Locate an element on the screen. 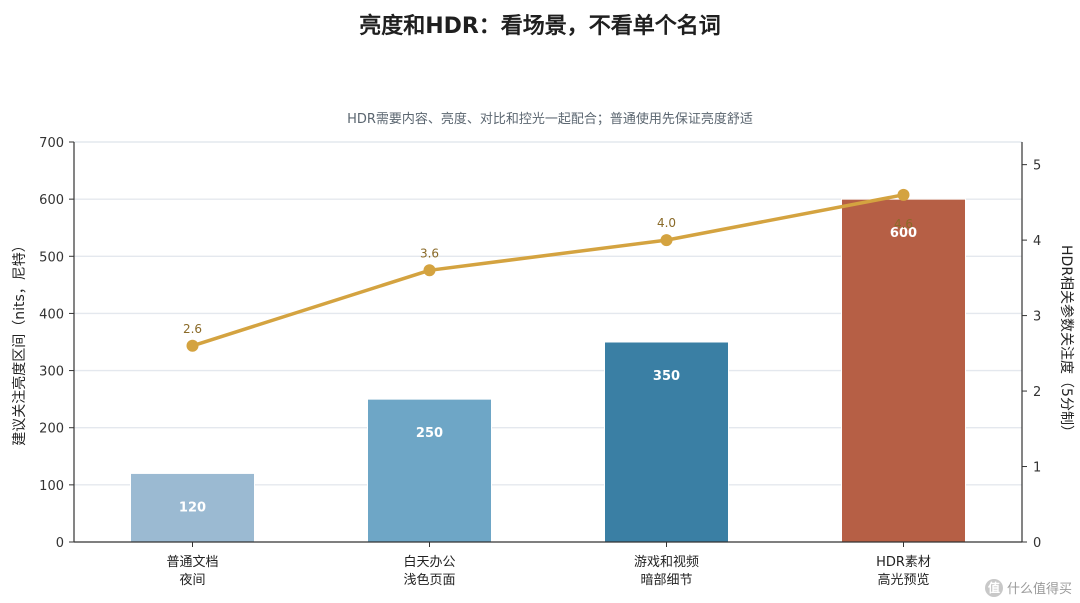 The height and width of the screenshot is (603, 1080). x-tick-label: 夜间 is located at coordinates (192, 580).